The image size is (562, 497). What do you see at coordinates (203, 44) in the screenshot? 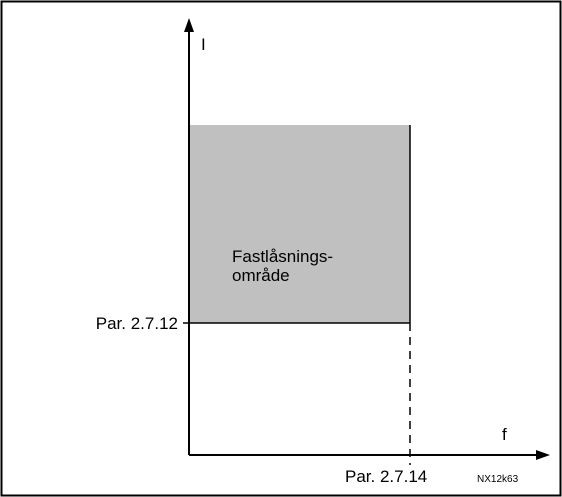
I see `y-axis-label: I` at bounding box center [203, 44].